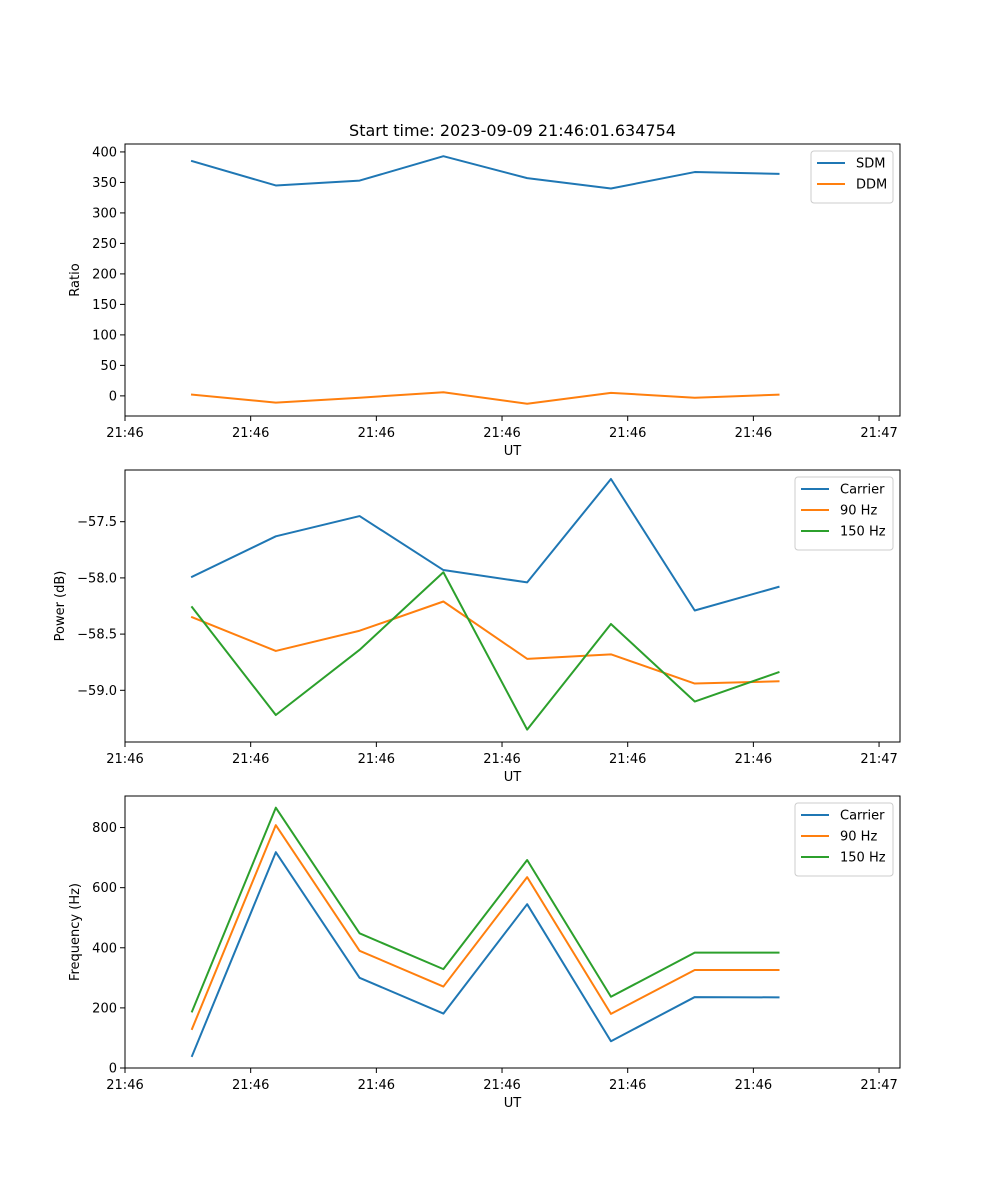  I want to click on legend-label: DDM, so click(871, 185).